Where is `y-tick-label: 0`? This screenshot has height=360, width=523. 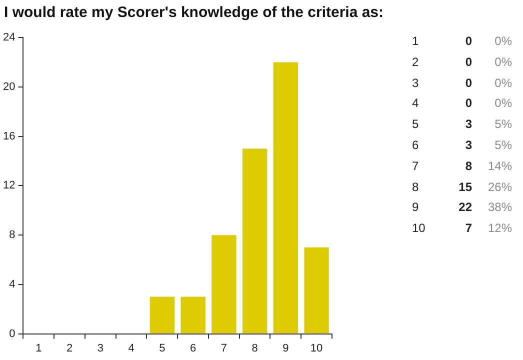 y-tick-label: 0 is located at coordinates (12, 334).